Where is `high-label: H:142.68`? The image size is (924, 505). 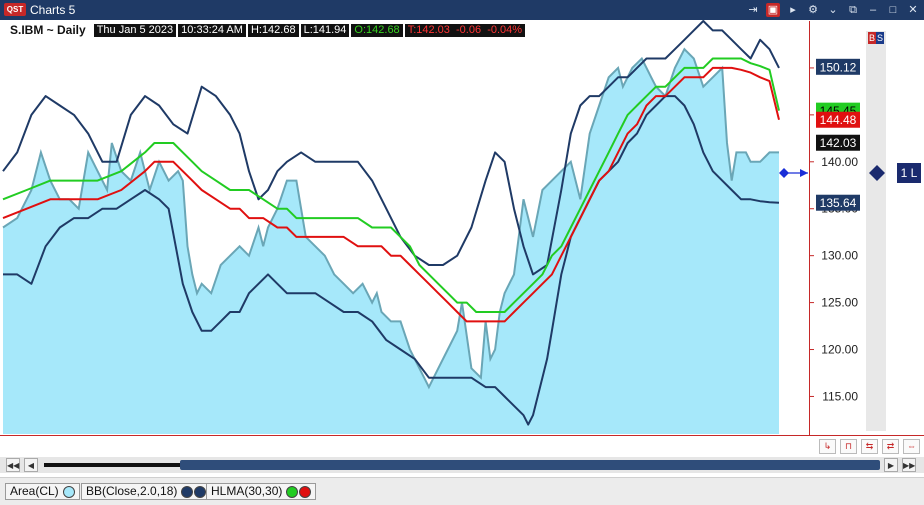 high-label: H:142.68 is located at coordinates (273, 30).